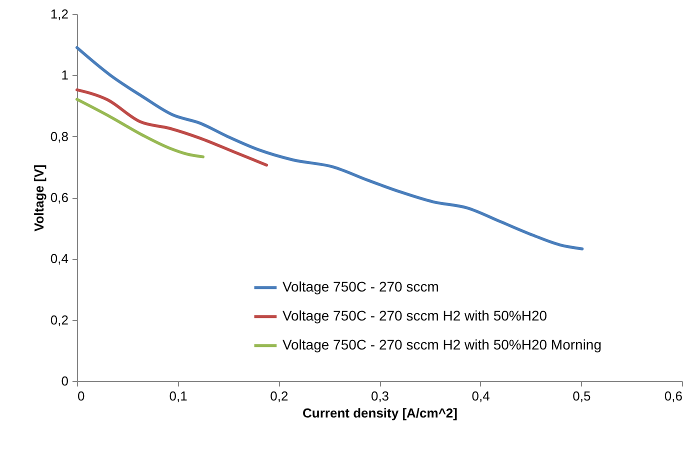  I want to click on y-tick-label: 0, so click(64, 381).